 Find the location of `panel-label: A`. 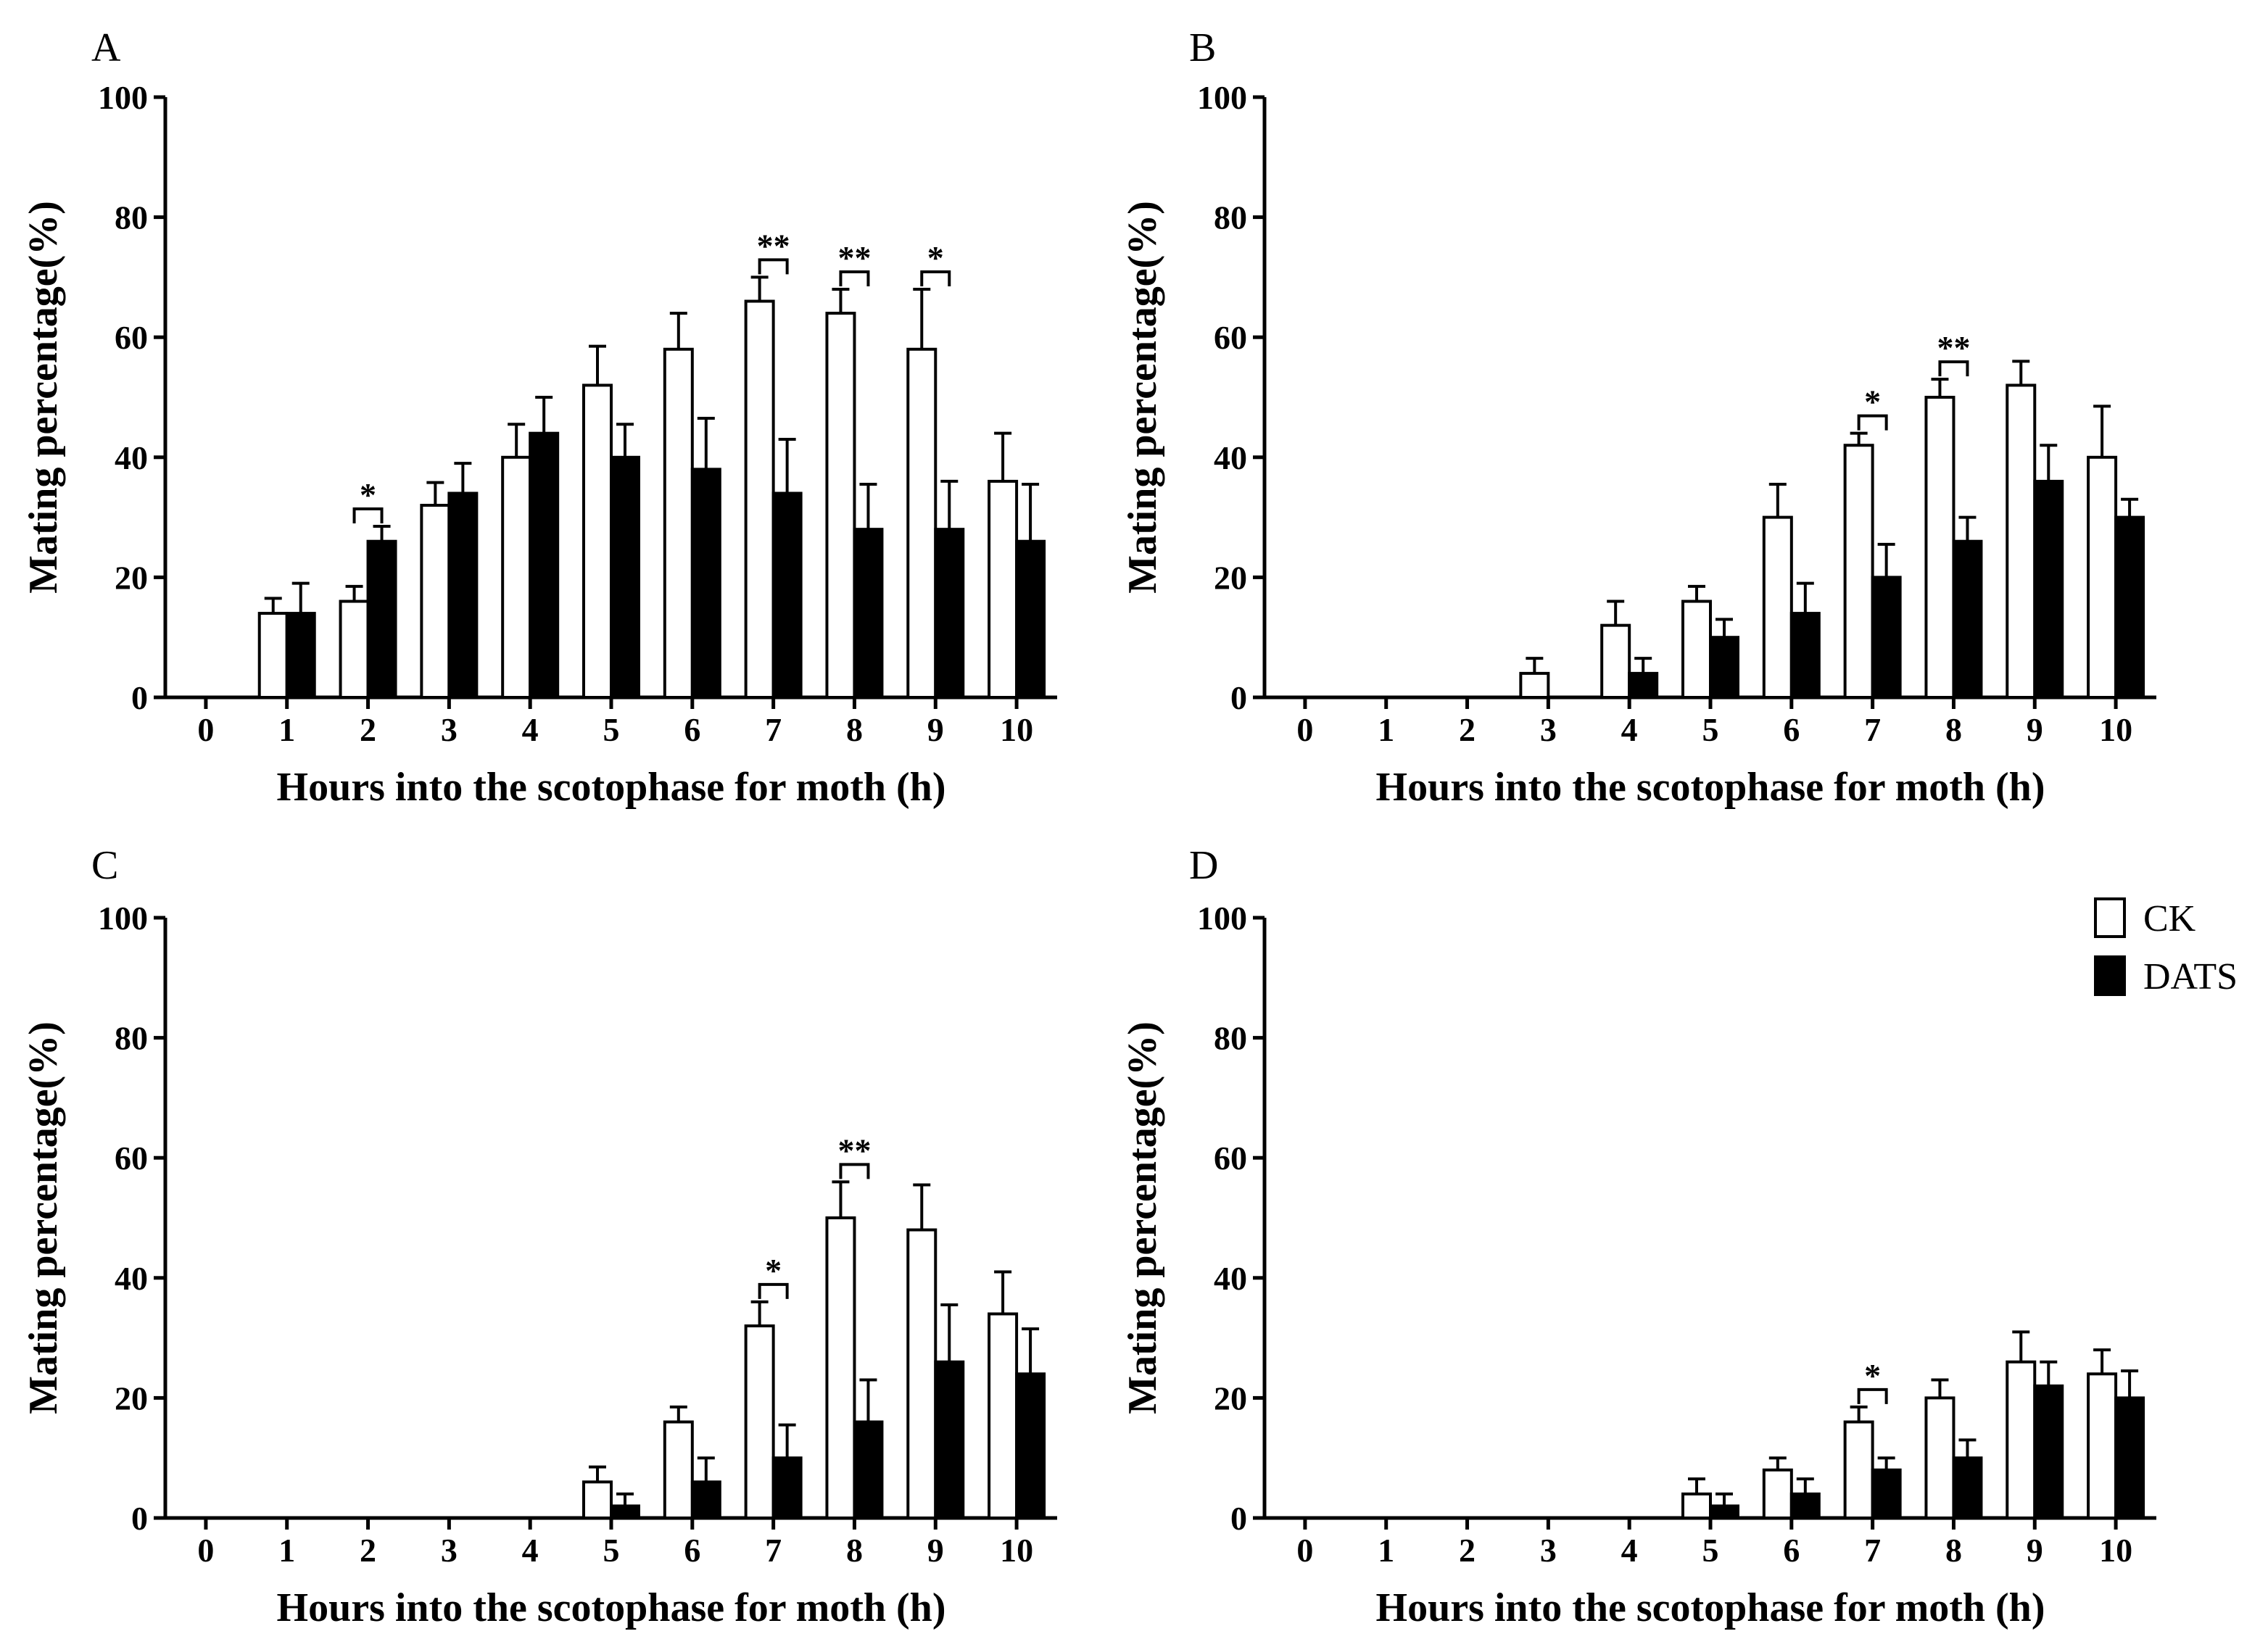

panel-label: A is located at coordinates (106, 47).